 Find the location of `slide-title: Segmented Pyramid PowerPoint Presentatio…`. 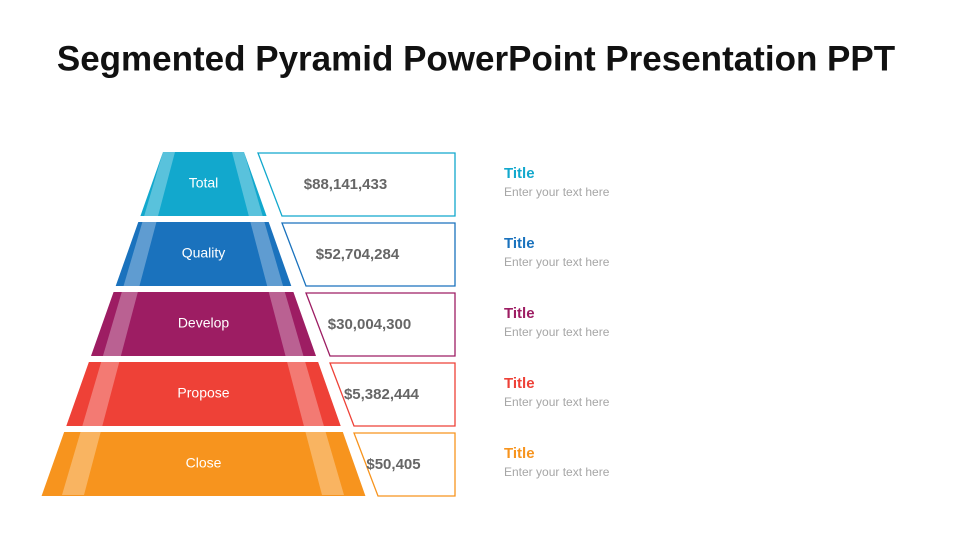

slide-title: Segmented Pyramid PowerPoint Presentatio… is located at coordinates (476, 58).